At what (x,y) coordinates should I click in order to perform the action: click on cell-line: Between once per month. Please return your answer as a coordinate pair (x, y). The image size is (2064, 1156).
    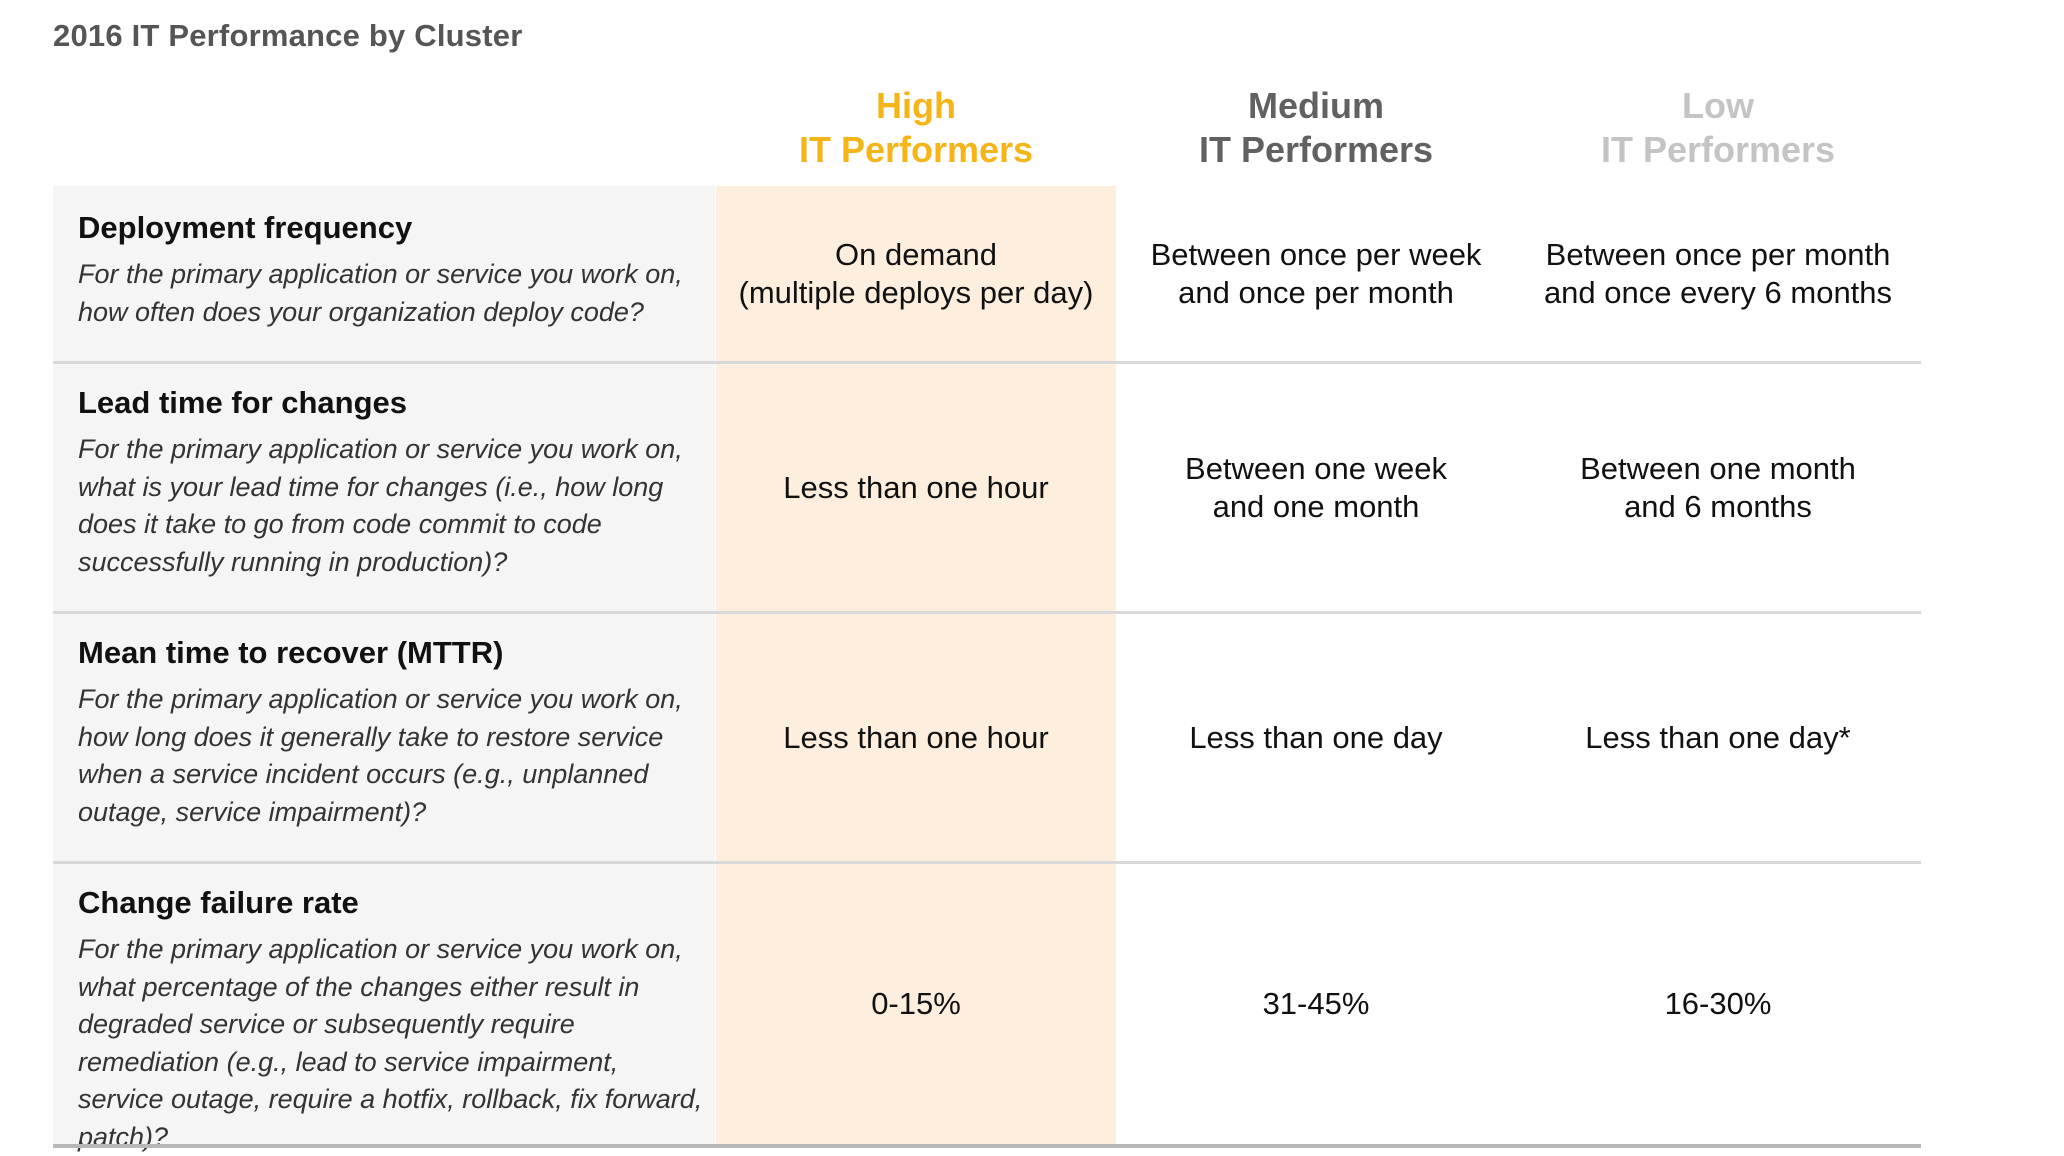
    Looking at the image, I should click on (1718, 254).